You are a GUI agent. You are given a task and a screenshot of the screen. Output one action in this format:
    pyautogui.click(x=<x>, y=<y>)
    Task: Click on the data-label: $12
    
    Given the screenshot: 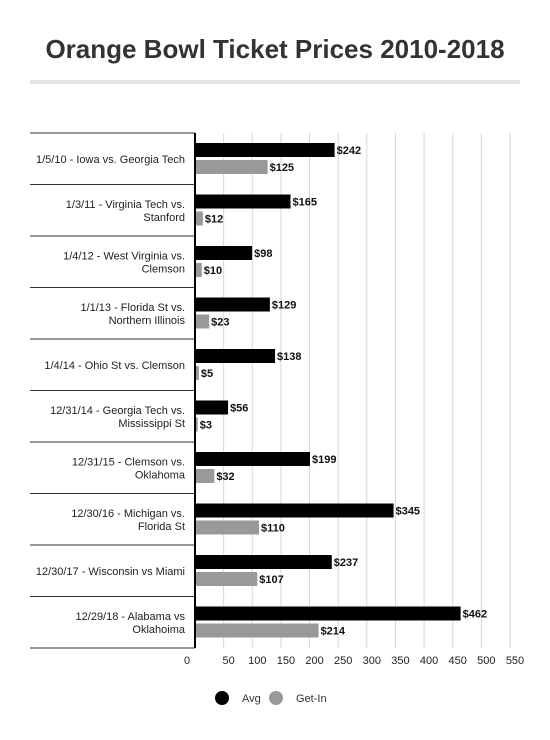 What is the action you would take?
    pyautogui.click(x=214, y=220)
    